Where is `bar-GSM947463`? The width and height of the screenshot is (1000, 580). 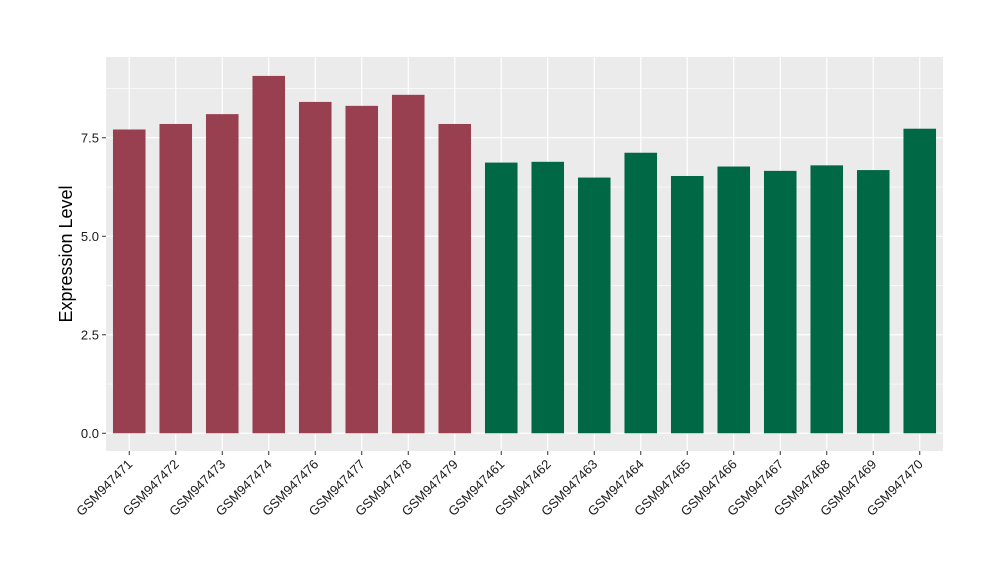
bar-GSM947463 is located at coordinates (594, 305).